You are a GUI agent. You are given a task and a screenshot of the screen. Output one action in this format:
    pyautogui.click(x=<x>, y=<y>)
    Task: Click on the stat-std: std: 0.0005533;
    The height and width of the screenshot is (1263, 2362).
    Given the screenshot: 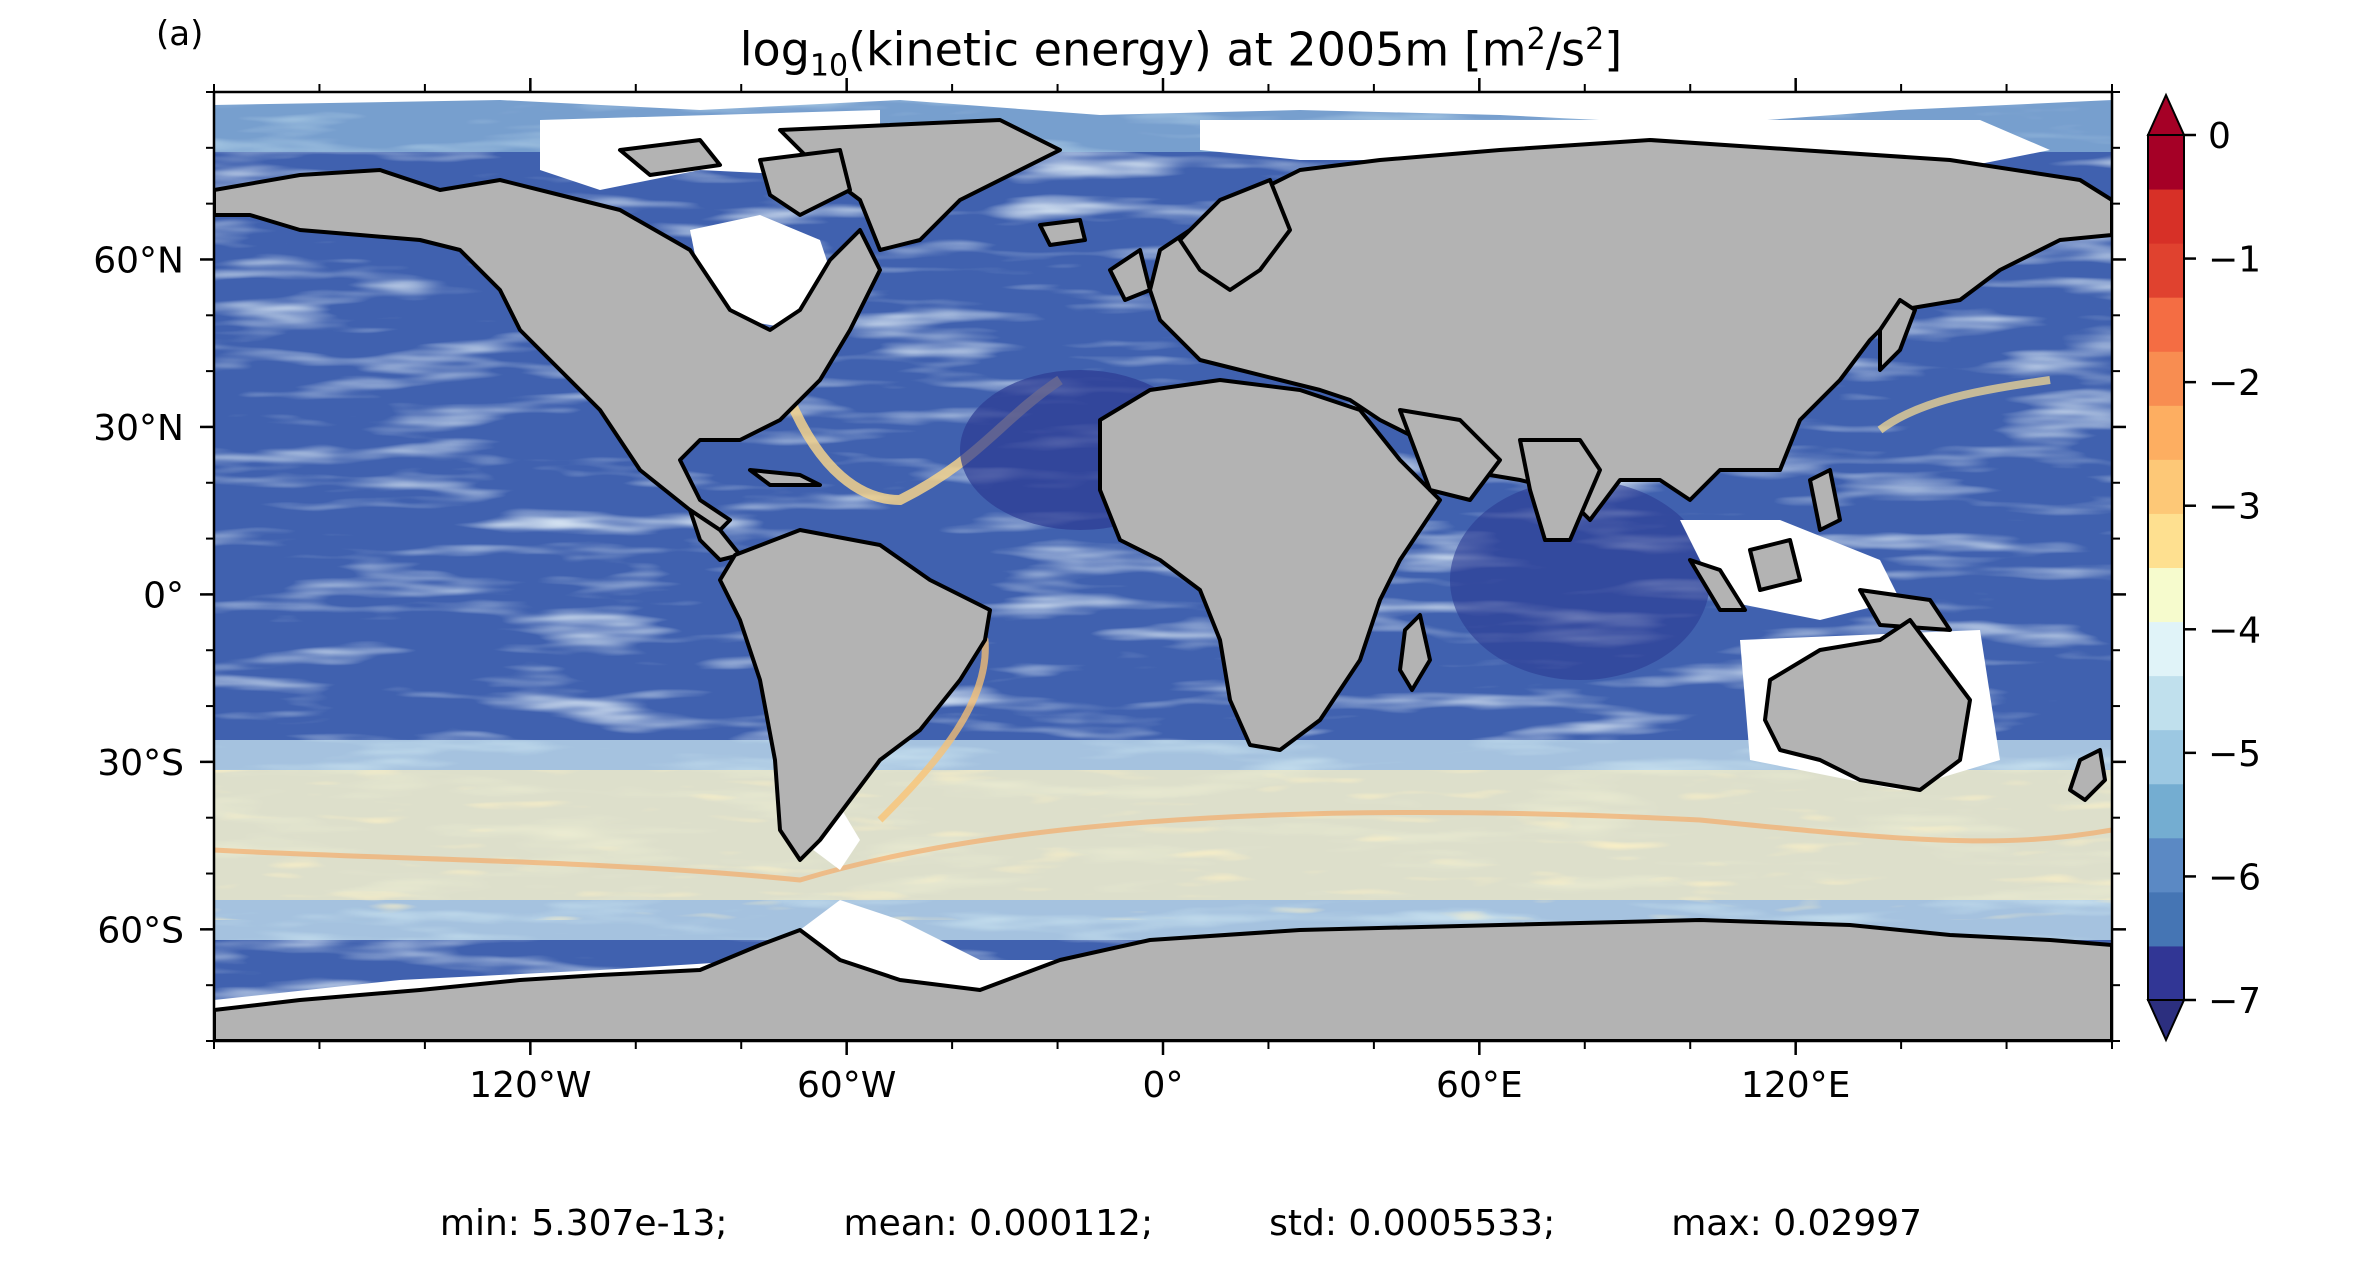 What is the action you would take?
    pyautogui.click(x=1412, y=1223)
    